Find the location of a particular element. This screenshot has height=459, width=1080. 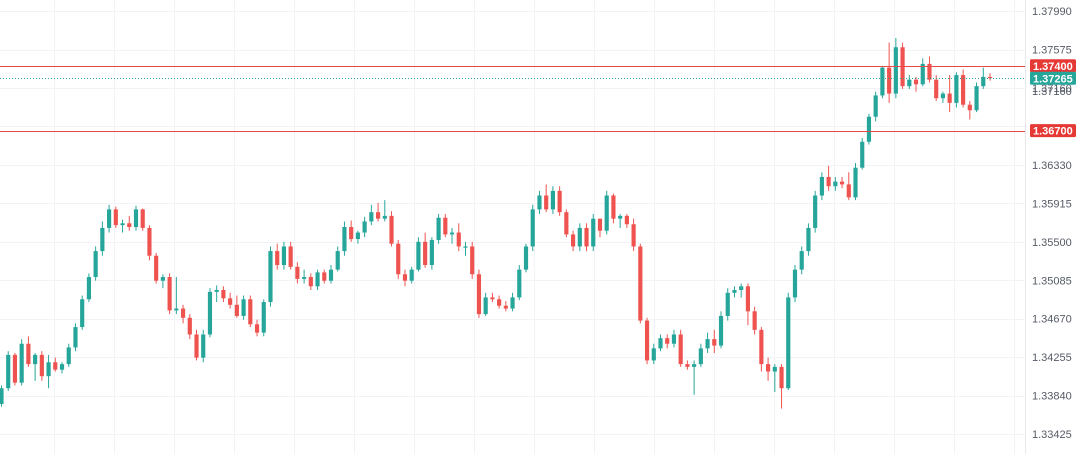

level-price-label-bg is located at coordinates (1053, 66).